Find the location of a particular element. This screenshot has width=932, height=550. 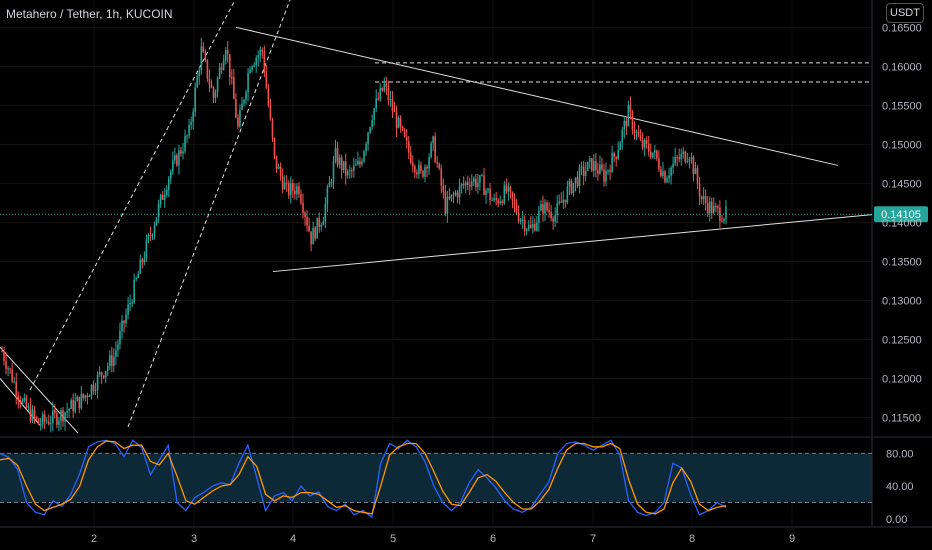

price-tick-label: 0.14500 is located at coordinates (902, 184).